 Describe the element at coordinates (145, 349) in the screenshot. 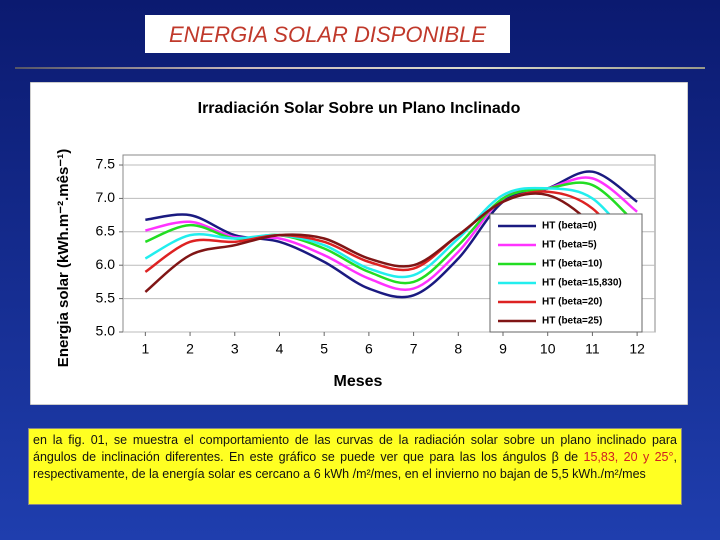

I see `x-tick-label: 1` at that location.